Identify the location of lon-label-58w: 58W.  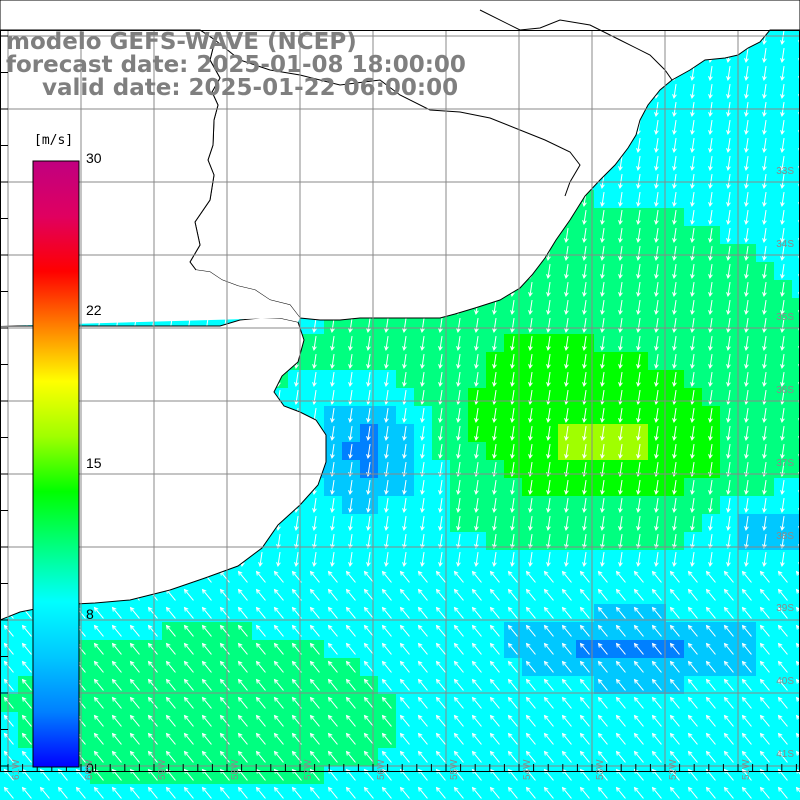
(235, 769).